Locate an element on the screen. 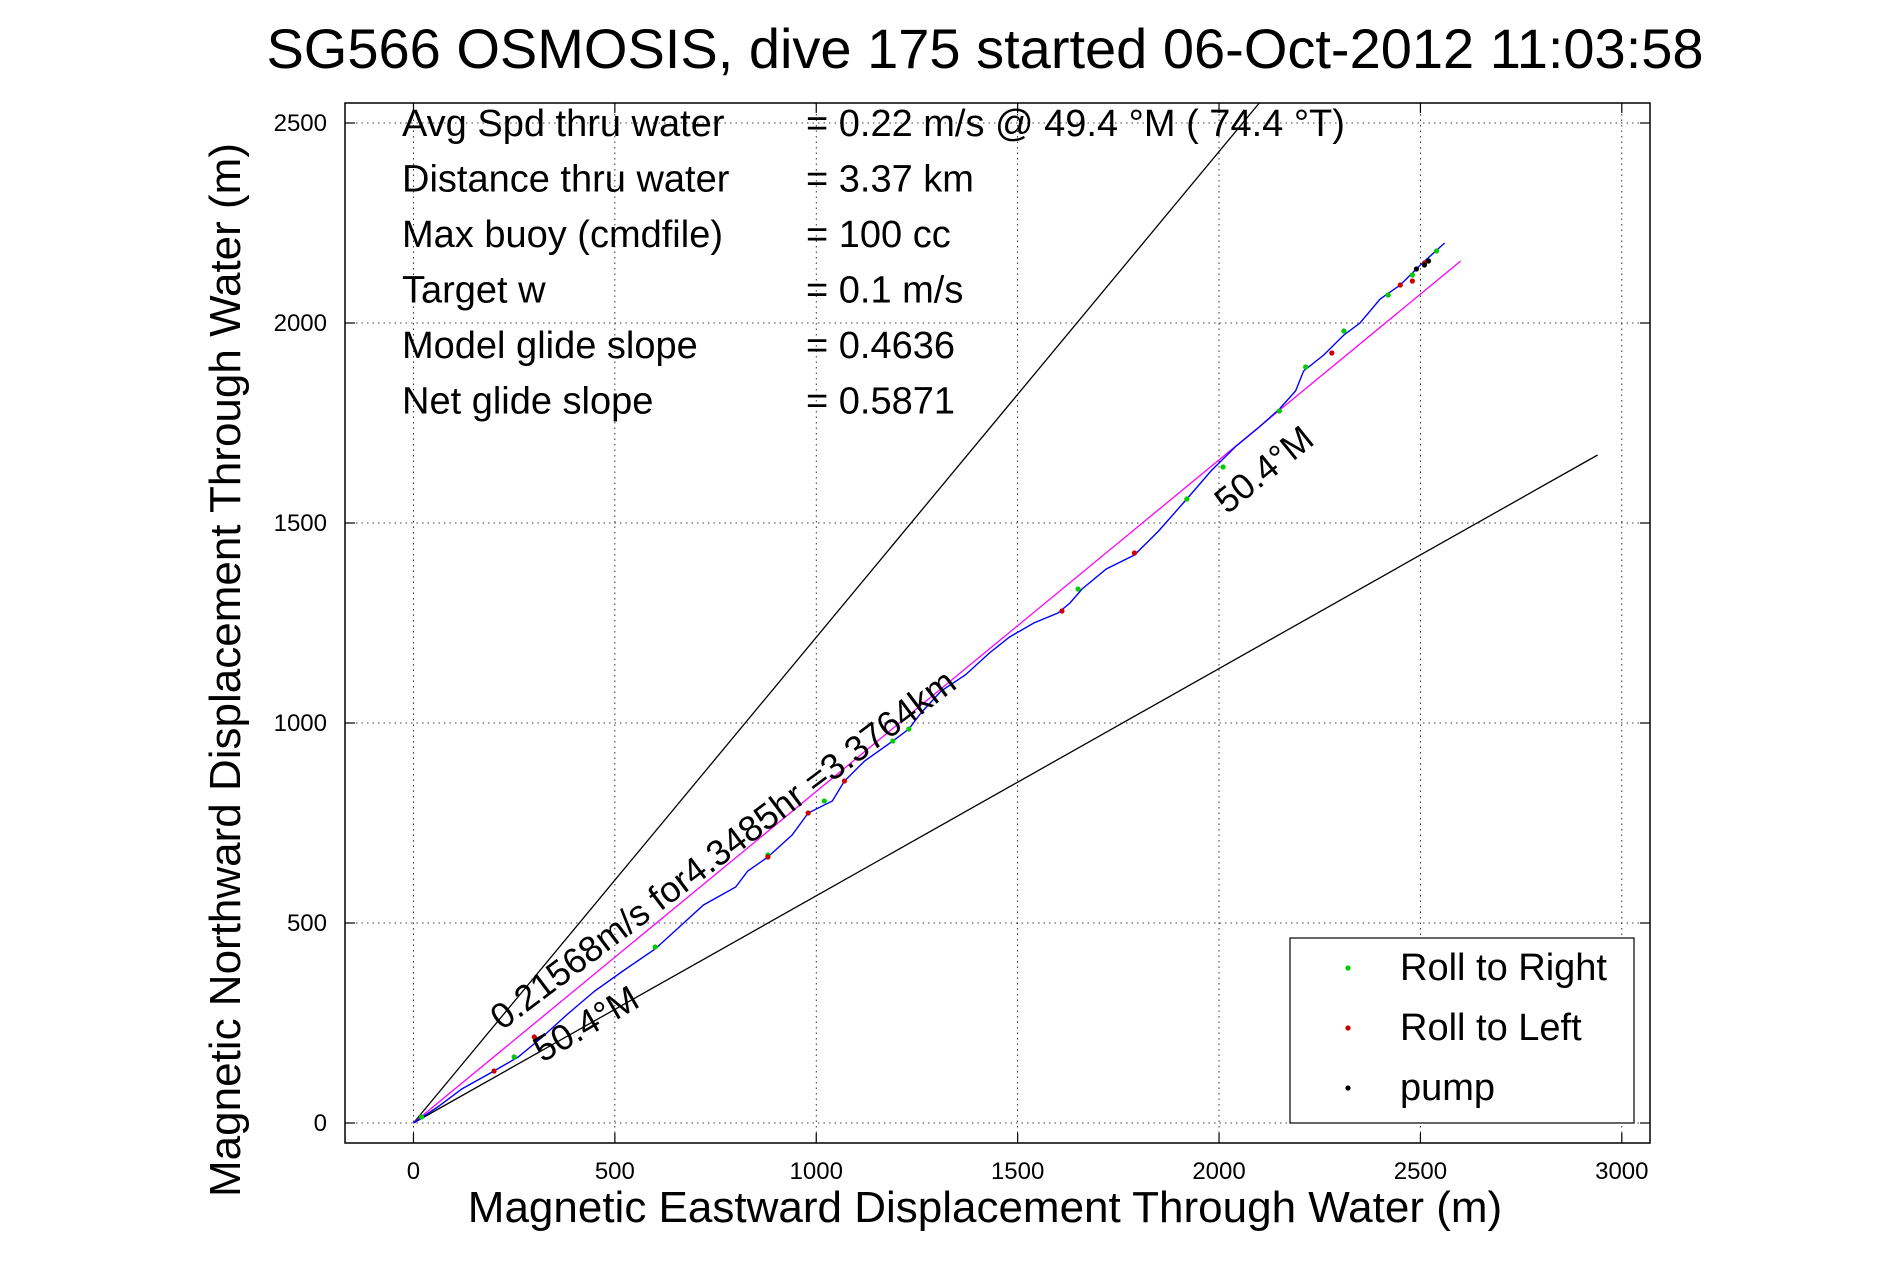 Image resolution: width=1891 pixels, height=1262 pixels. y-tick-label: 2000 is located at coordinates (300, 323).